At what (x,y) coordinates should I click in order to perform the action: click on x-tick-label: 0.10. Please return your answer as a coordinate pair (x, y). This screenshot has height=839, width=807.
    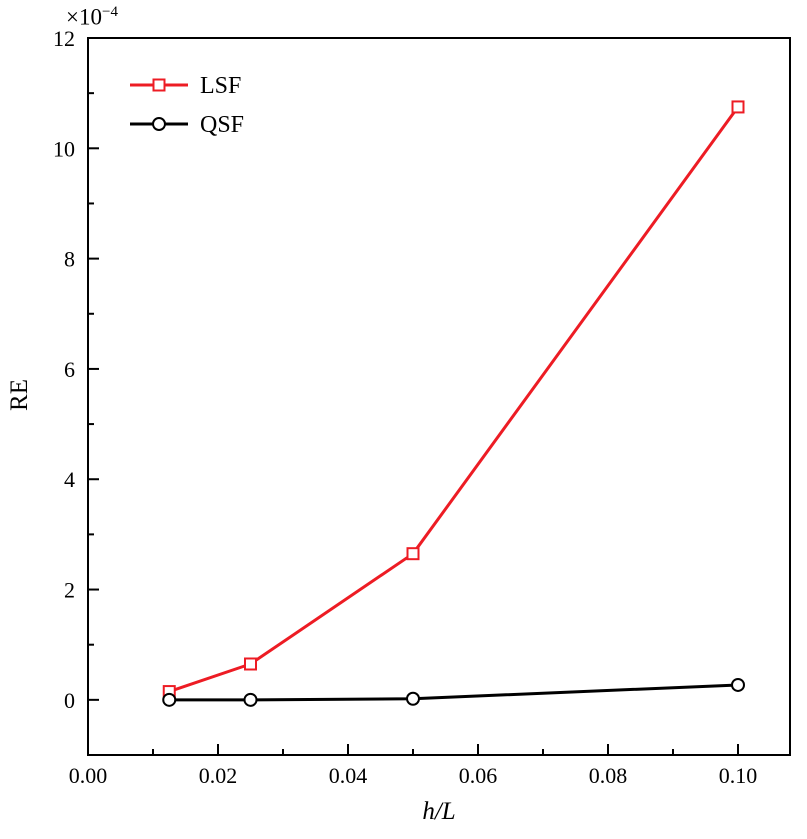
    Looking at the image, I should click on (738, 775).